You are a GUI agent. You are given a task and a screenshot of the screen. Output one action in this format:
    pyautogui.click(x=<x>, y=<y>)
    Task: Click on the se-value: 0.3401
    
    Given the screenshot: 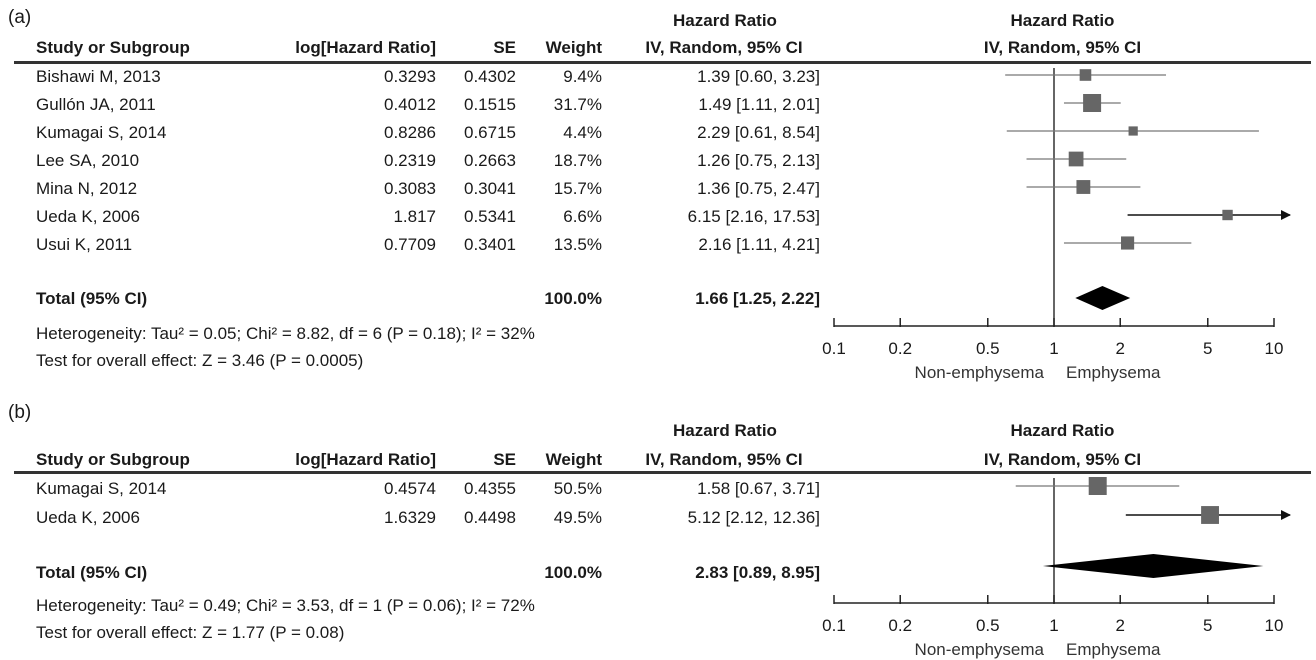 What is the action you would take?
    pyautogui.click(x=490, y=244)
    